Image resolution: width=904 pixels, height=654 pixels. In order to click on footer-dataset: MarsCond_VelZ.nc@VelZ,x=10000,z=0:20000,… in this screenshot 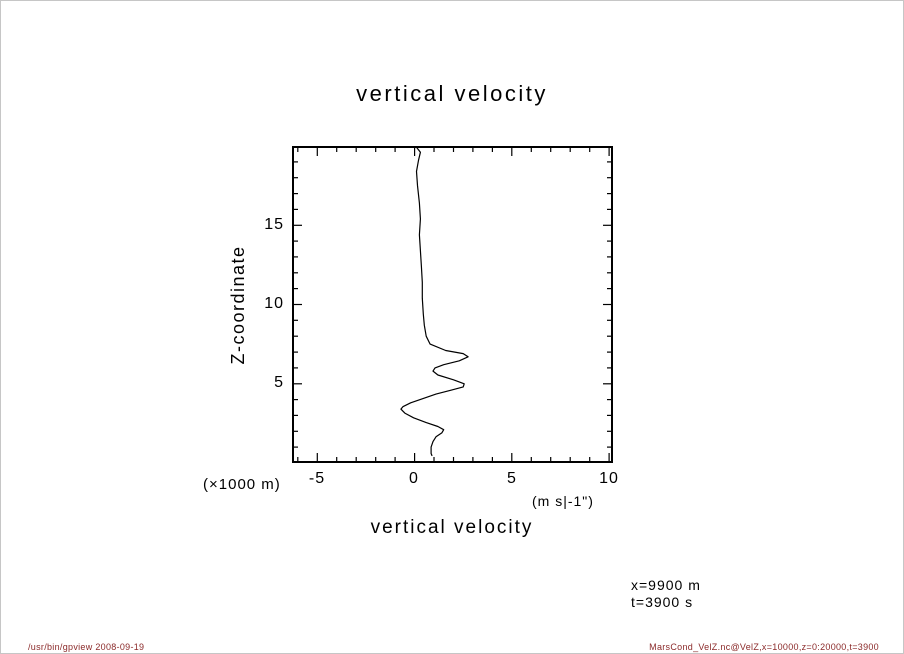, I will do `click(764, 647)`.